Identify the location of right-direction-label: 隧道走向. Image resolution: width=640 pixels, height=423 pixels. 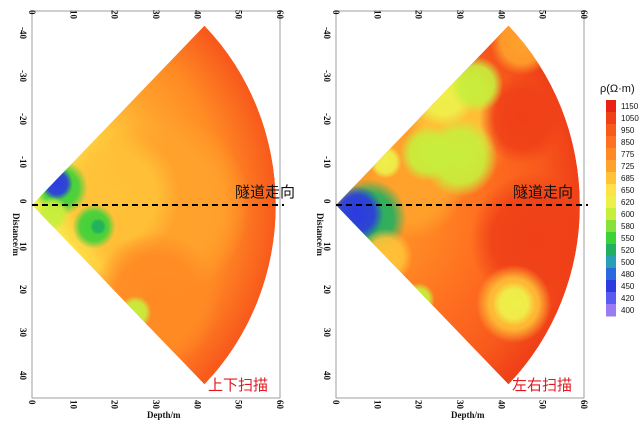
(543, 192).